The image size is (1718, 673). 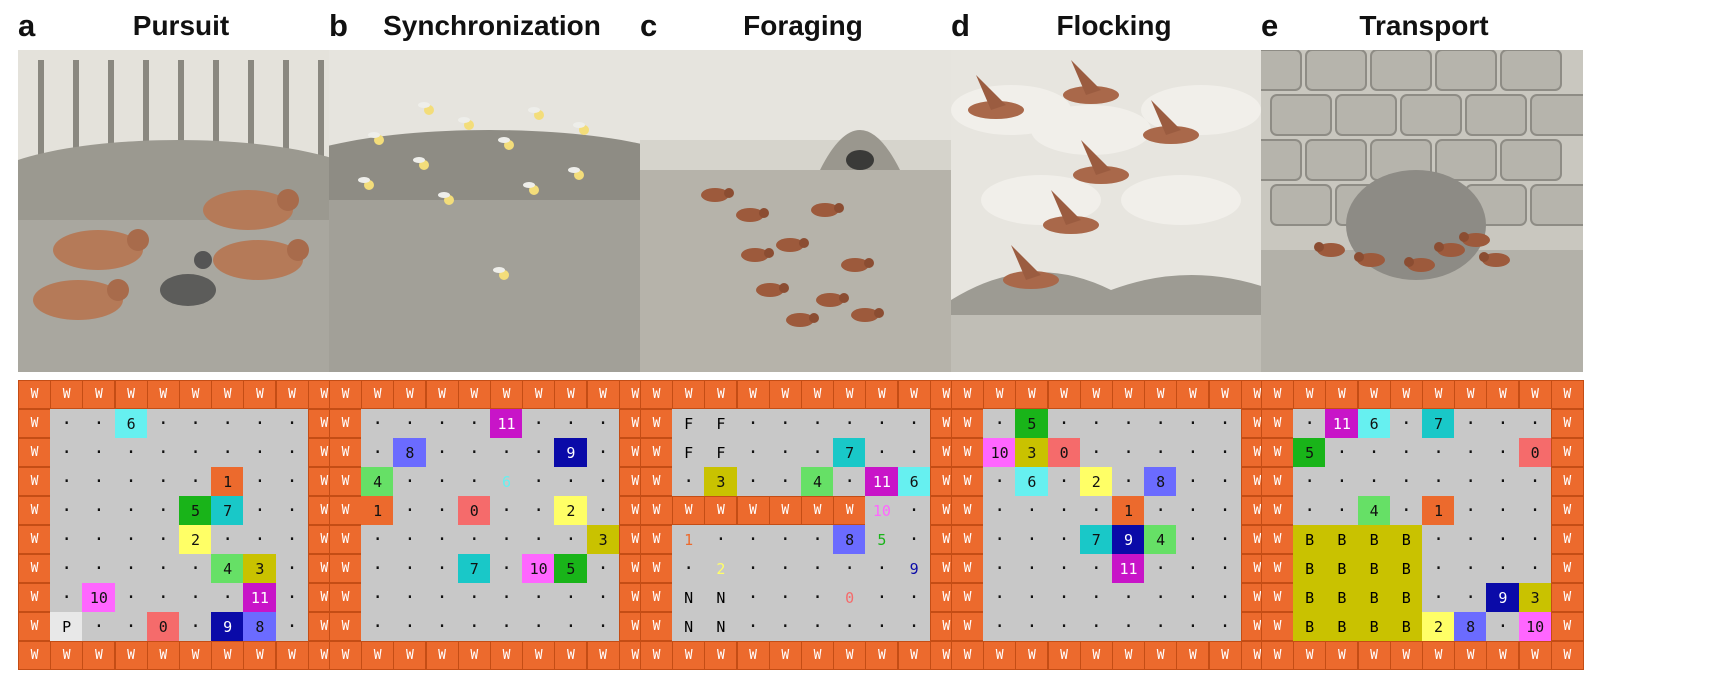 What do you see at coordinates (410, 452) in the screenshot?
I see `agent-8: 8` at bounding box center [410, 452].